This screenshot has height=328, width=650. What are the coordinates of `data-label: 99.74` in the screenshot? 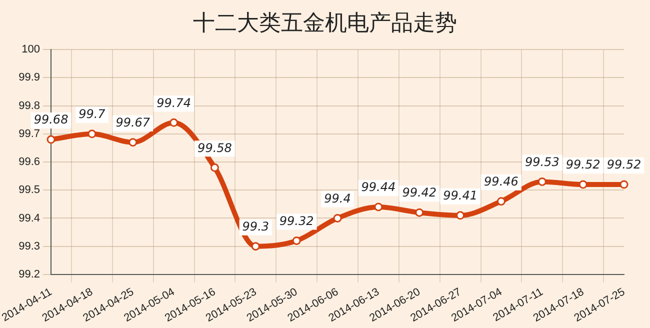 It's located at (173, 103).